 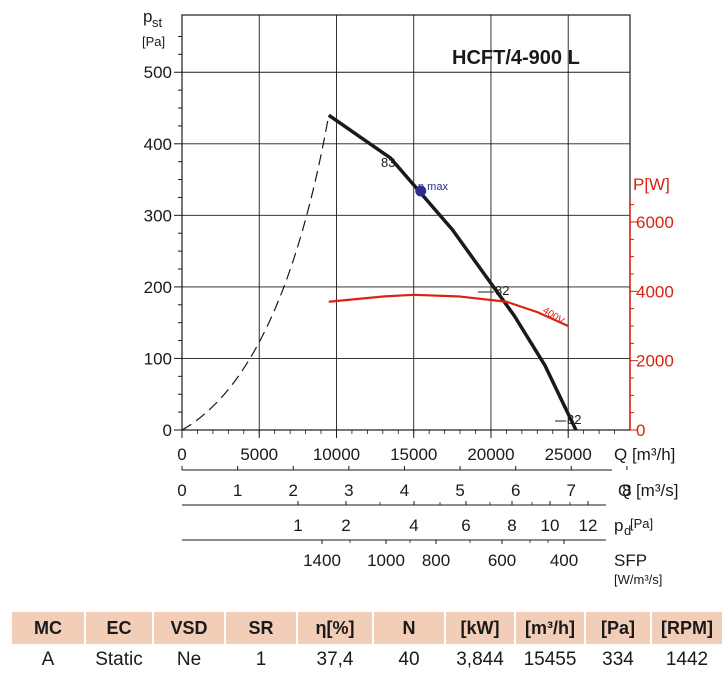 What do you see at coordinates (640, 430) in the screenshot?
I see `right-tick-label: 0` at bounding box center [640, 430].